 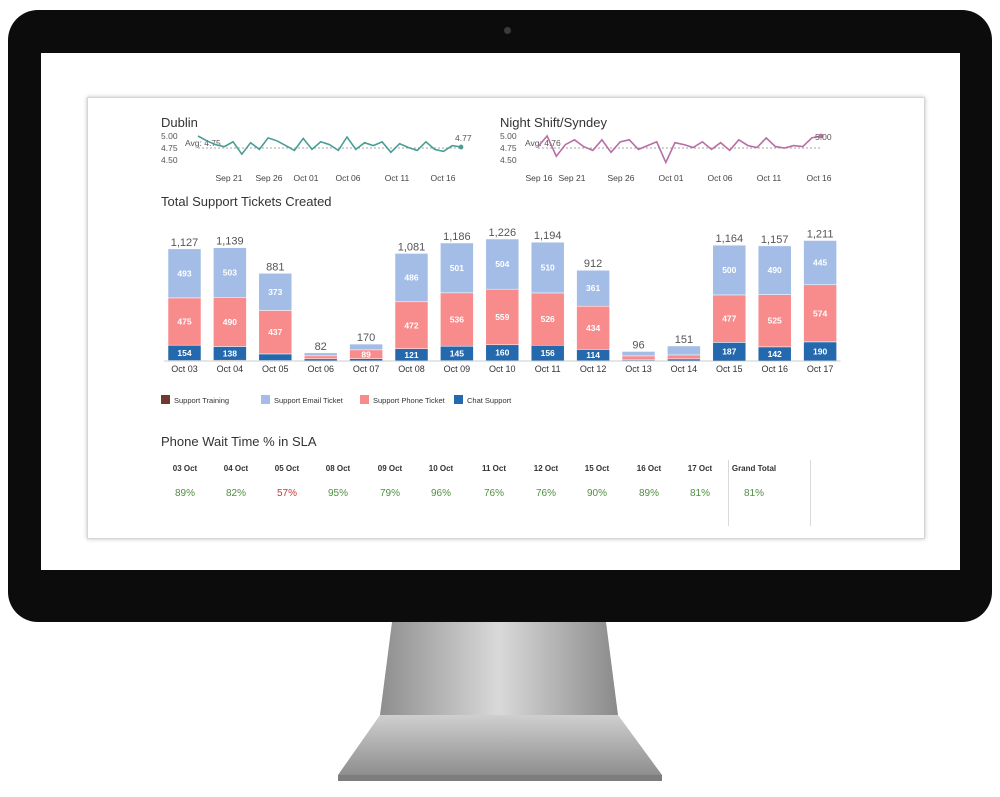 What do you see at coordinates (543, 143) in the screenshot?
I see `sparkline-average-label: Avg: 4.76` at bounding box center [543, 143].